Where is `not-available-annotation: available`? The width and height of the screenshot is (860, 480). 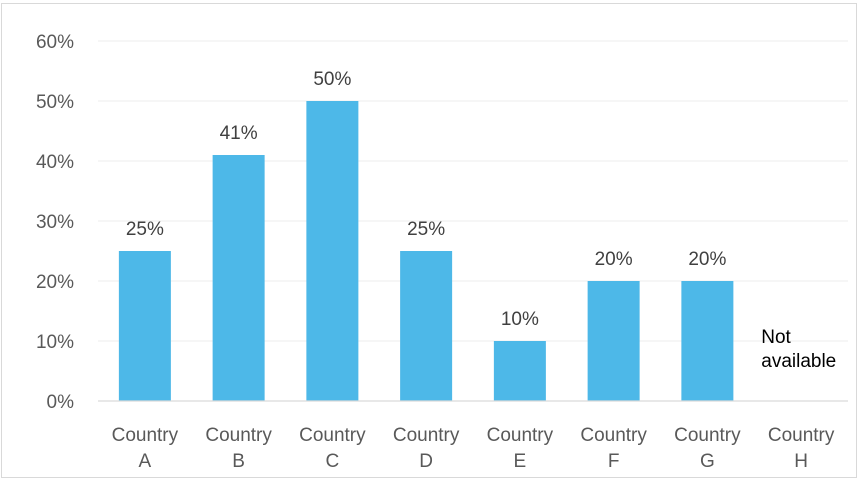
not-available-annotation: available is located at coordinates (798, 361).